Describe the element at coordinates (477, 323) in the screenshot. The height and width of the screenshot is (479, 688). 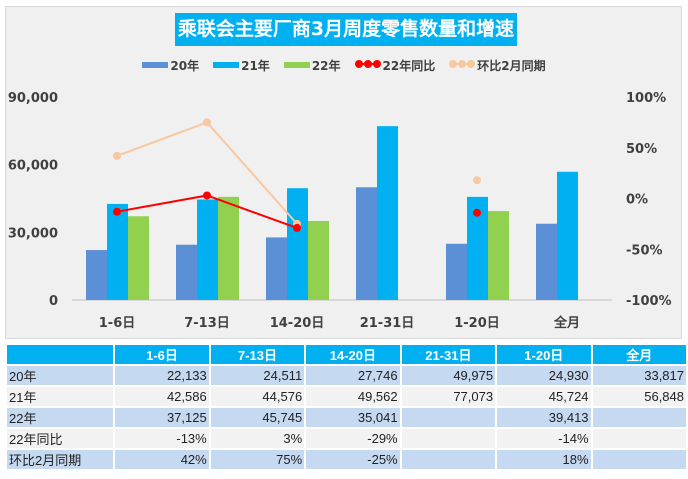
I see `category-label: 1-20日` at that location.